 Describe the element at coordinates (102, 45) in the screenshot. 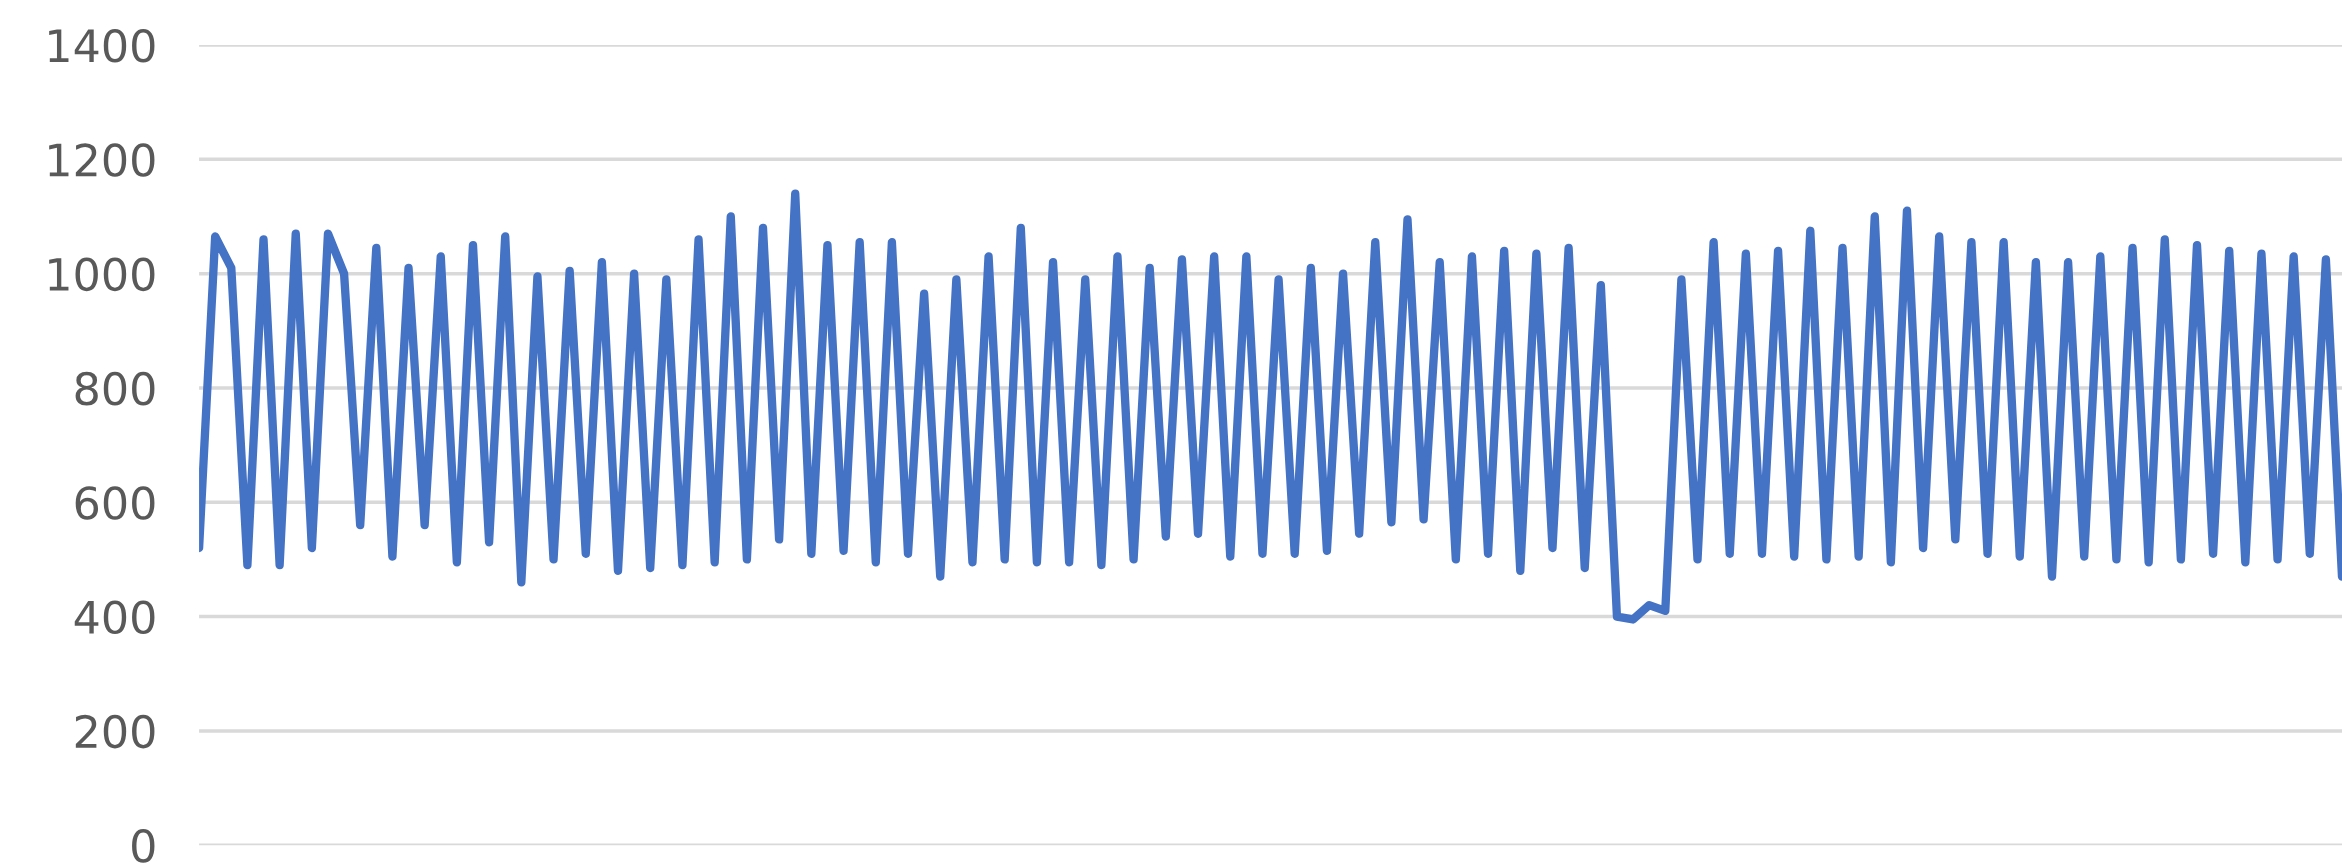

I see `y-tick-label: 1400` at that location.